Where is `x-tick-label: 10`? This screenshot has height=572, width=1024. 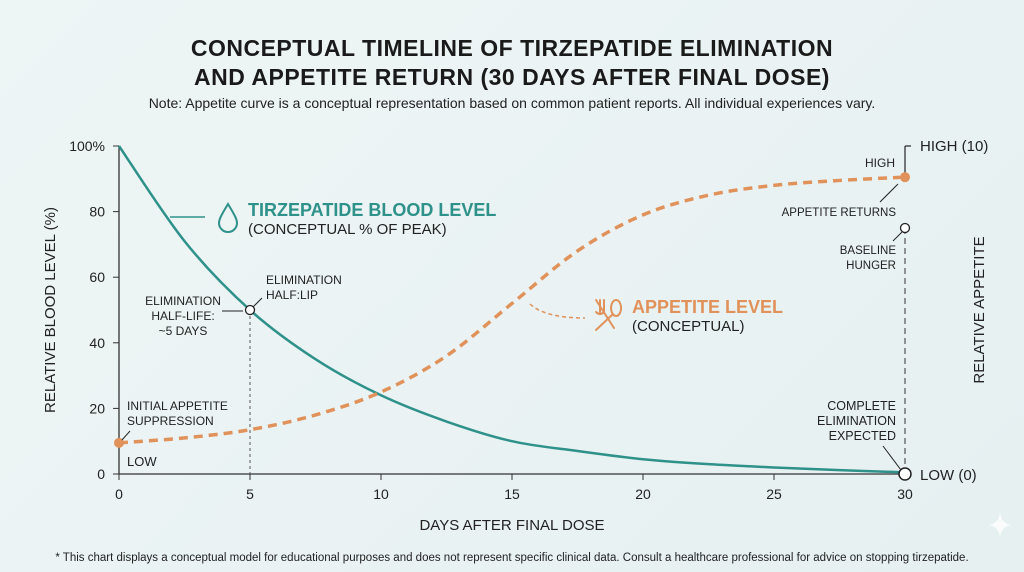
x-tick-label: 10 is located at coordinates (381, 494).